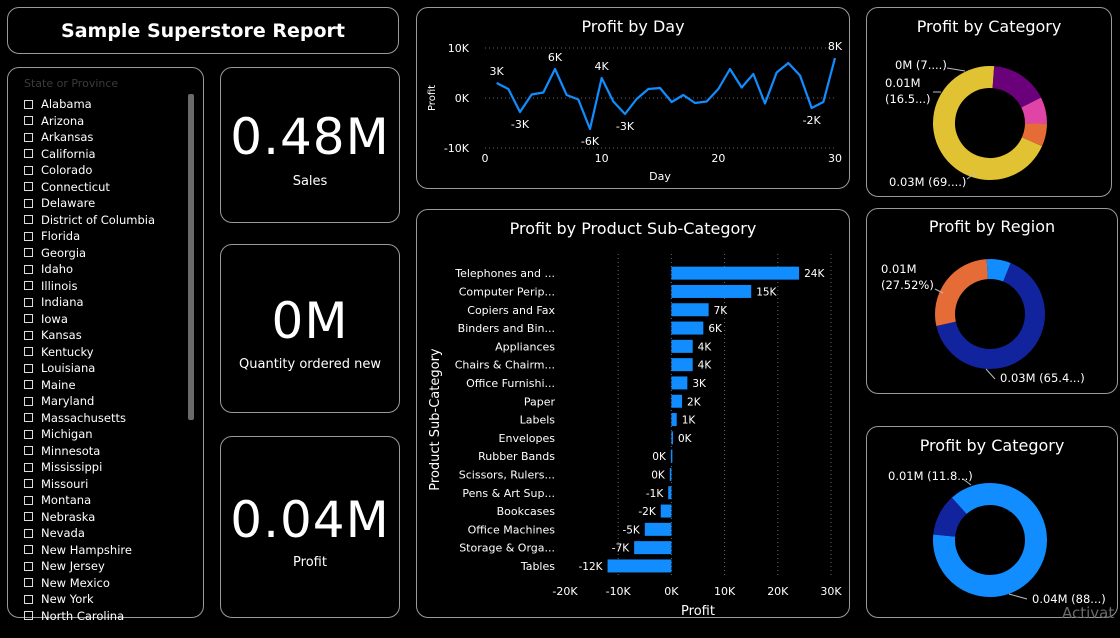 The image size is (1120, 638). Describe the element at coordinates (104, 566) in the screenshot. I see `slicer-item: New Jersey` at that location.